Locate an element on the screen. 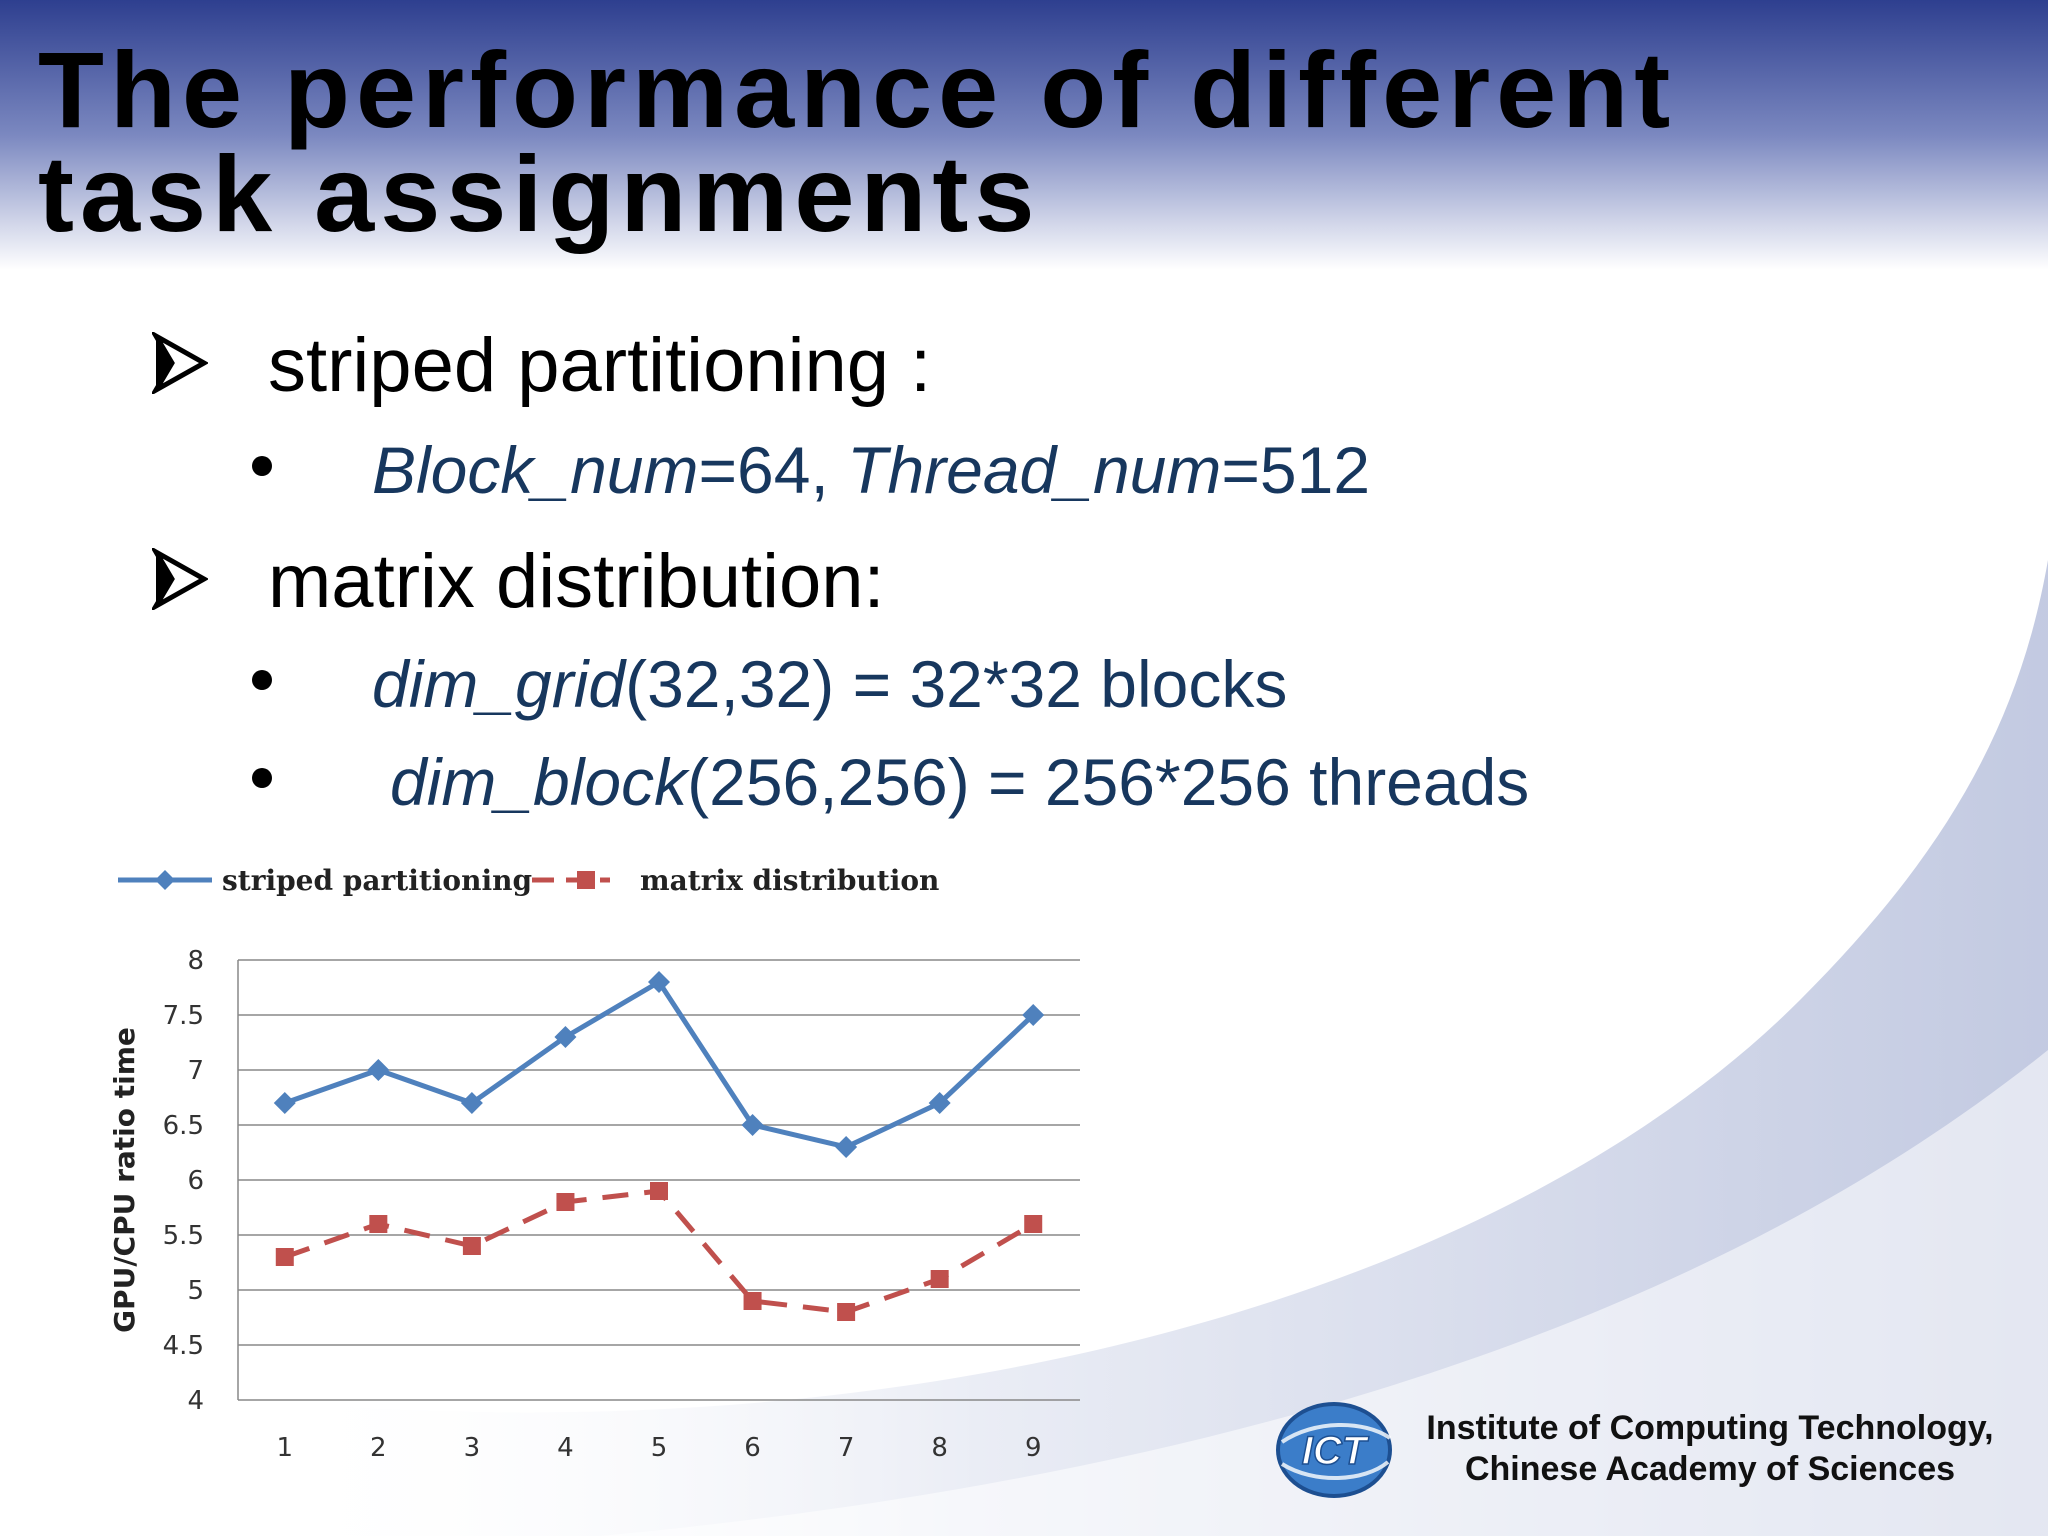  x-tick-label: 6 is located at coordinates (752, 1448).